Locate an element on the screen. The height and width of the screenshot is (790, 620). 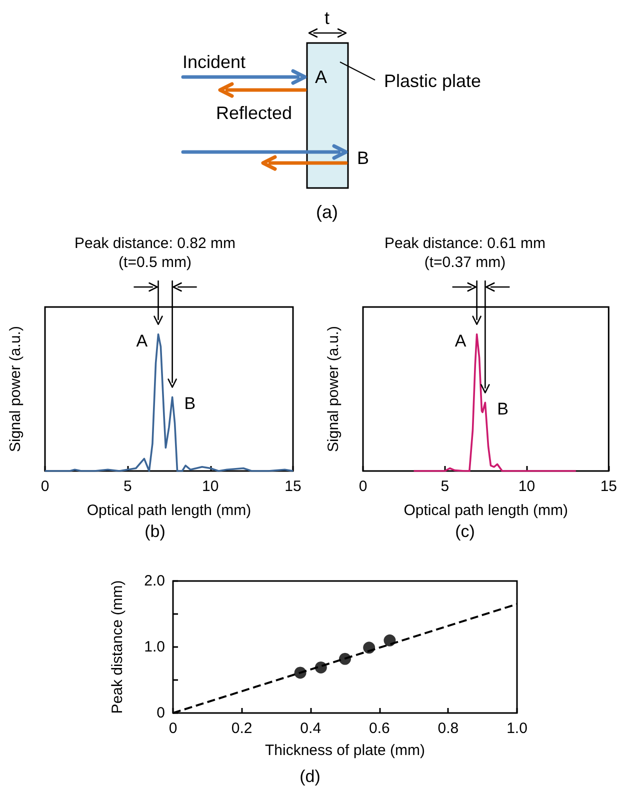
text: Reflected is located at coordinates (254, 113).